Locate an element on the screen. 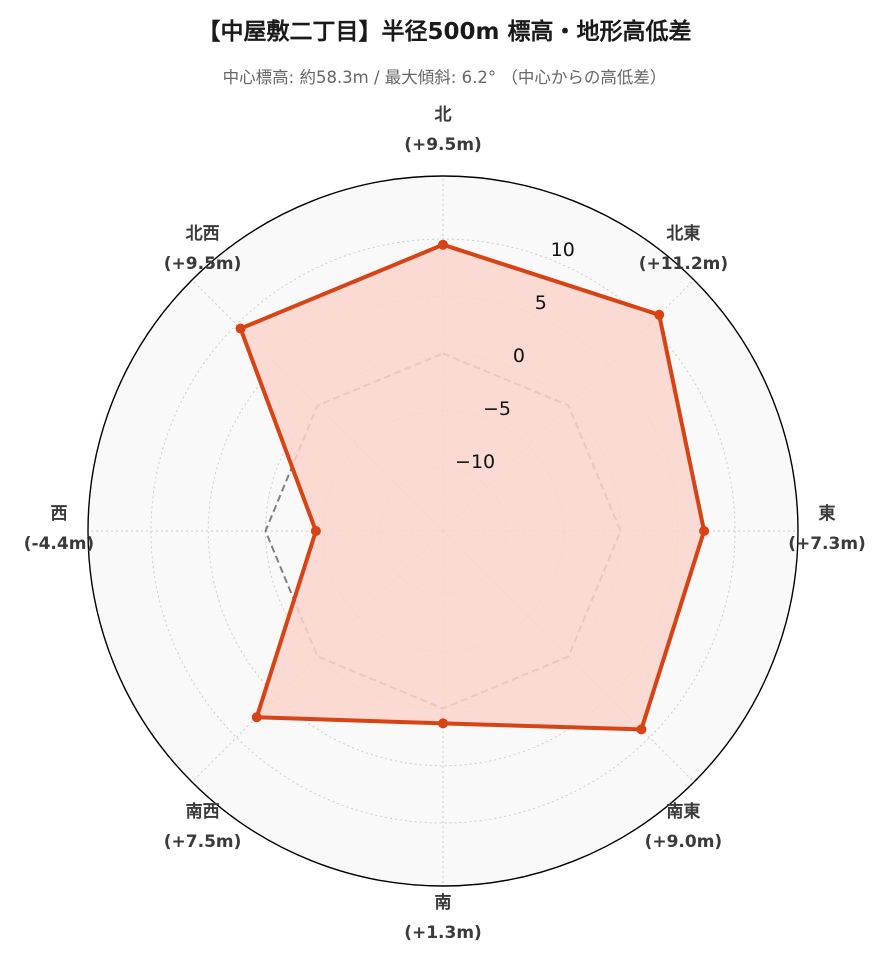 The image size is (889, 962). chart-subtitle: 中心標高: 約58.3m / 最大傾斜: 6.2° （中心からの高低差） is located at coordinates (444, 77).